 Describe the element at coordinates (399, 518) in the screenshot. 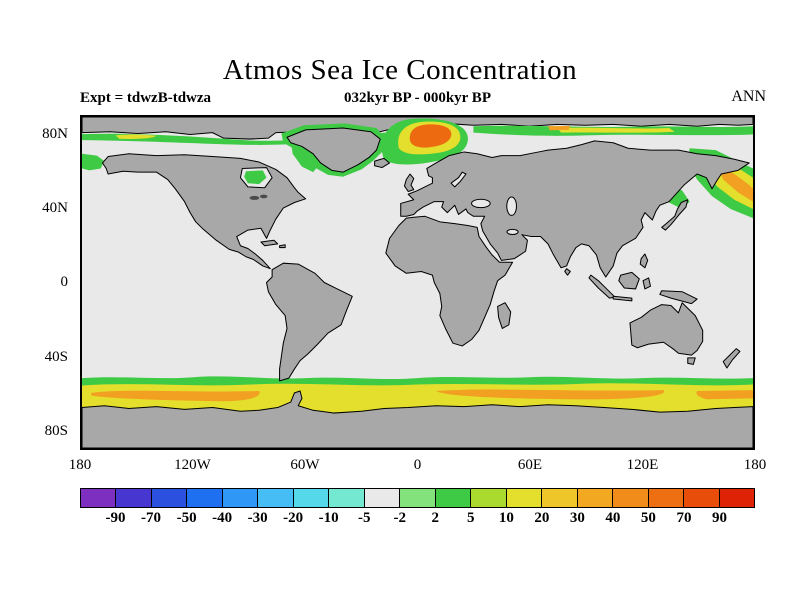

I see `colorbar-tick-label: -2` at that location.